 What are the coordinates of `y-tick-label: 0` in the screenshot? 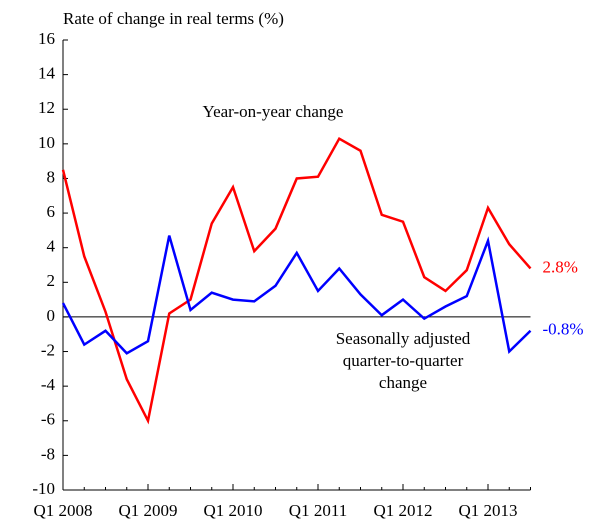 It's located at (51, 315).